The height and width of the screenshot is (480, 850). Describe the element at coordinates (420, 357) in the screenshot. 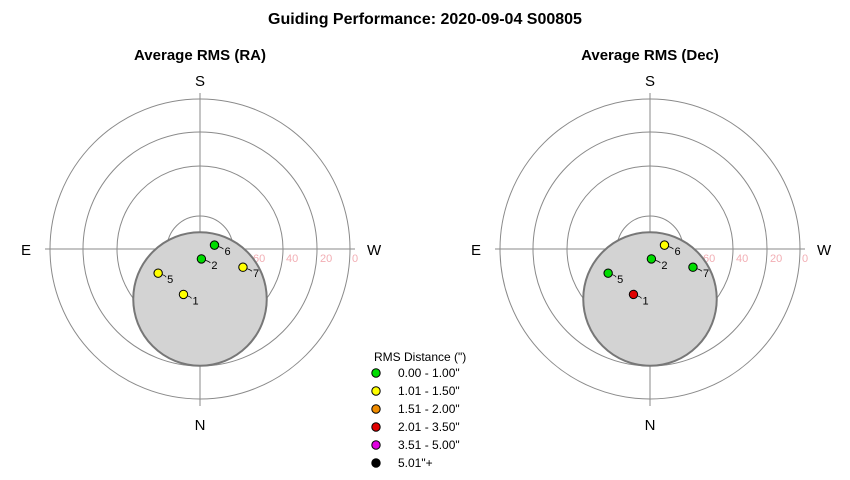

I see `legend-title: RMS Distance (")` at that location.